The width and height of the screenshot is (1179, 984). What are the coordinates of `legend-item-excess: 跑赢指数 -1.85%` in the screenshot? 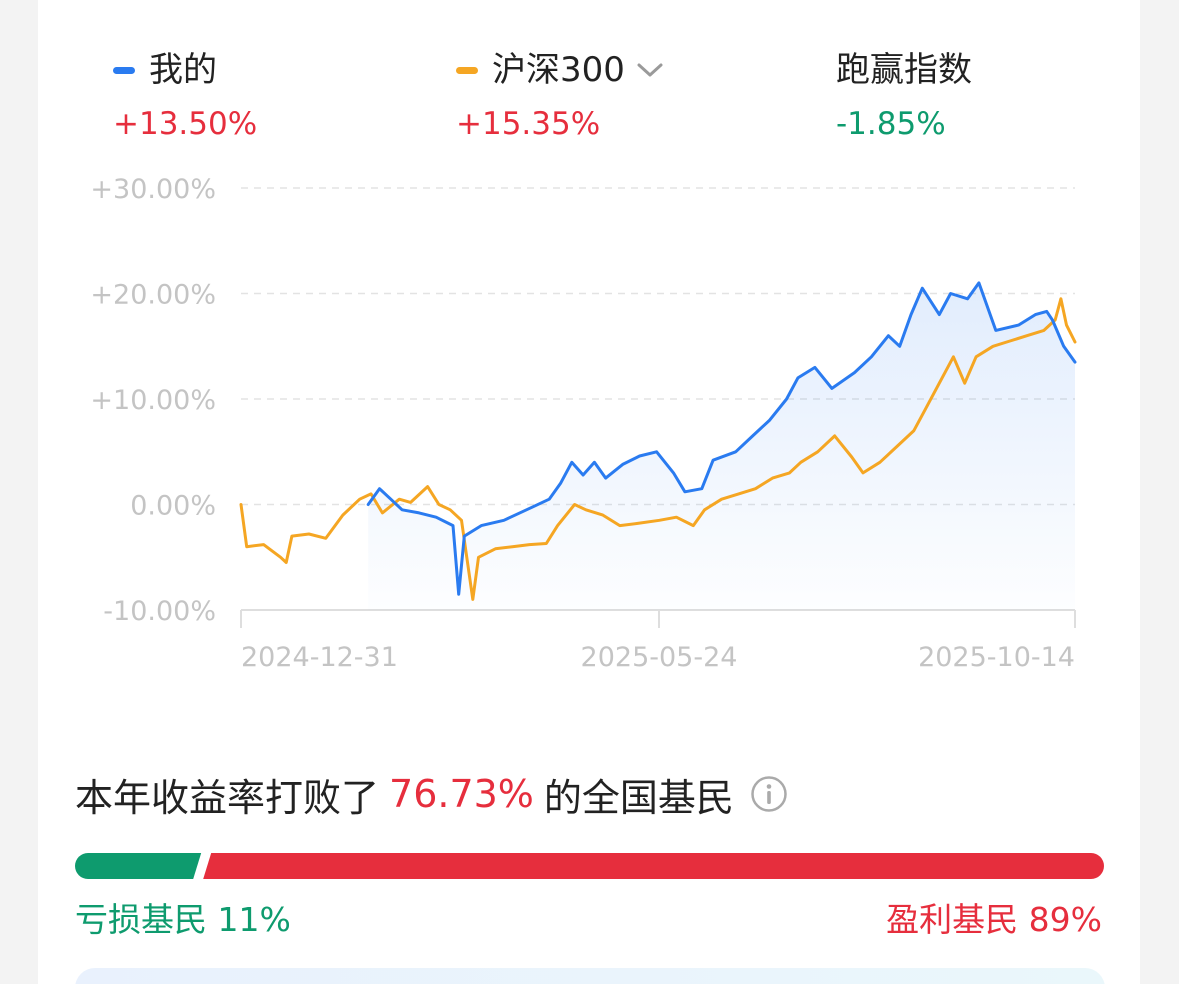 It's located at (904, 97).